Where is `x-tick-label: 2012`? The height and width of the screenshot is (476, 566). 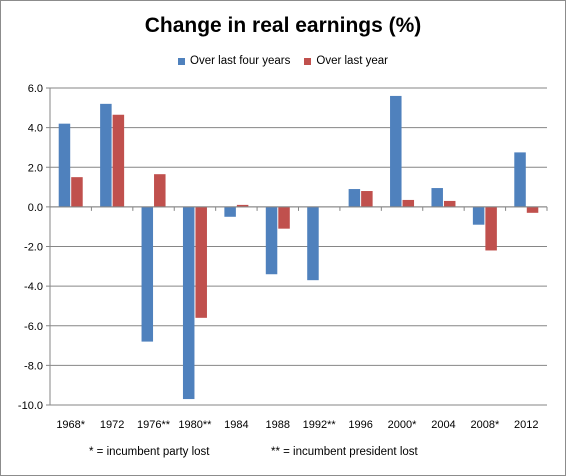
x-tick-label: 2012 is located at coordinates (526, 425).